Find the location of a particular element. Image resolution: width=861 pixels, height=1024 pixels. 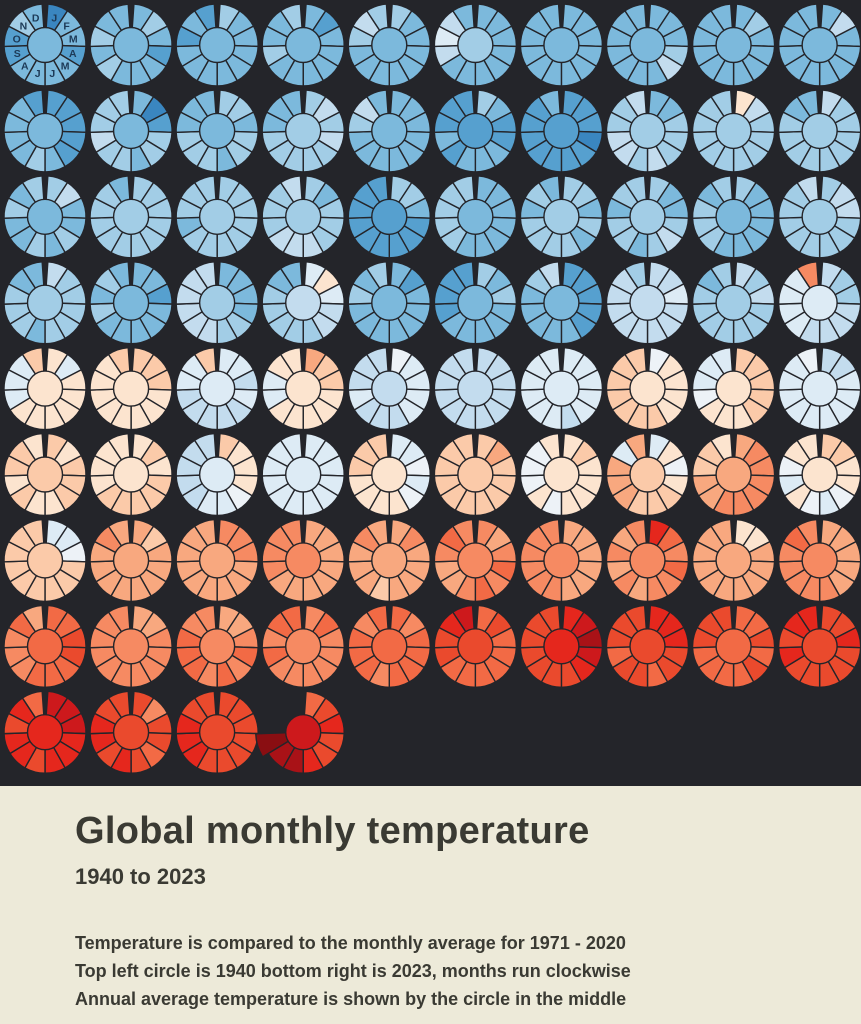

year-circle-2008 is located at coordinates (733, 560).